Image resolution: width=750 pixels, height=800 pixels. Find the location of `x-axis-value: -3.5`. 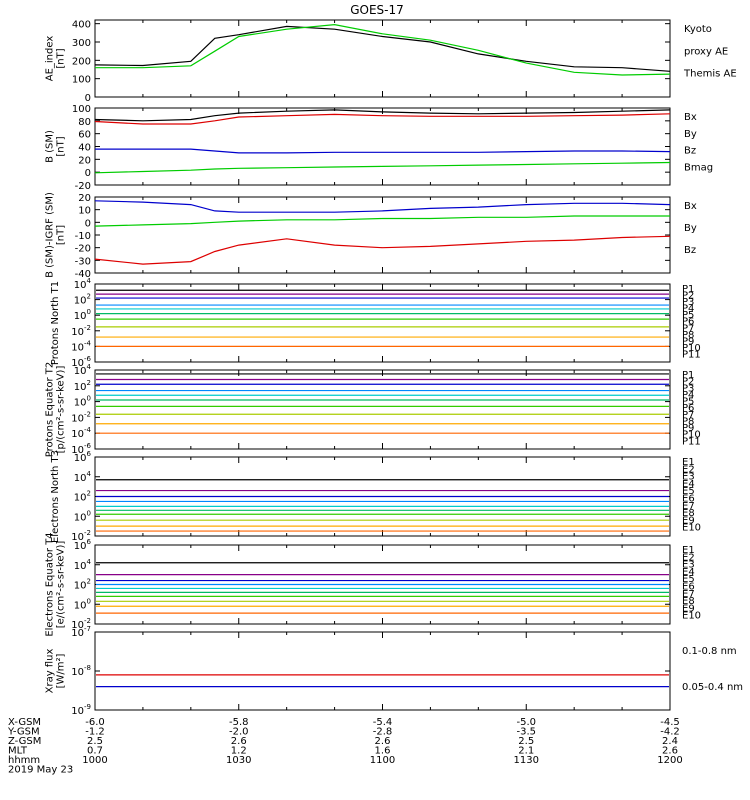

x-axis-value: -3.5 is located at coordinates (526, 732).